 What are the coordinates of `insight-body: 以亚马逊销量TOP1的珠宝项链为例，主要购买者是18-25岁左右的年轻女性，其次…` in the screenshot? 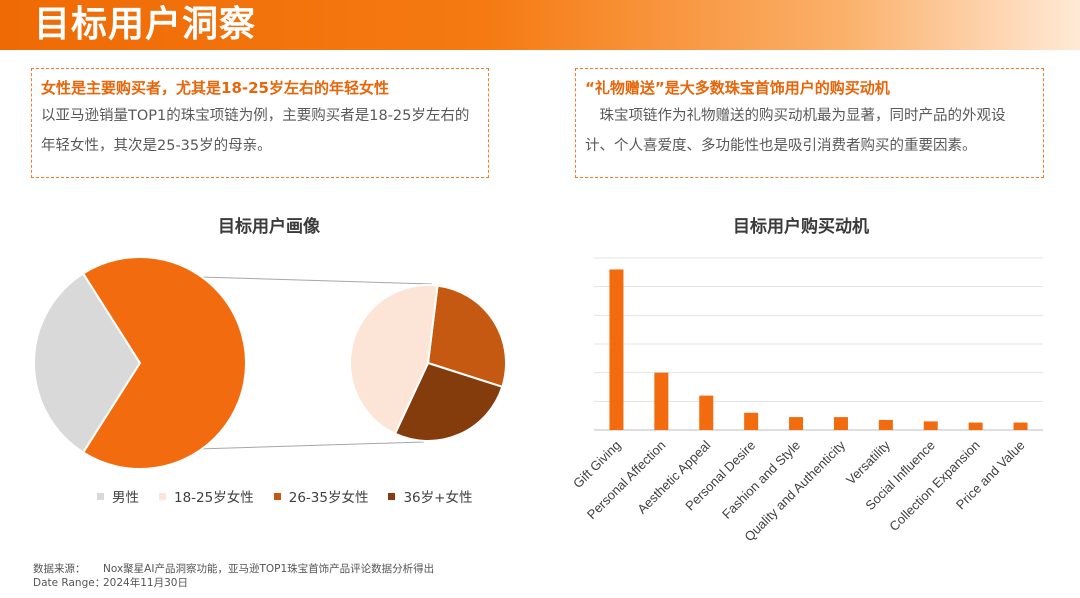 It's located at (255, 131).